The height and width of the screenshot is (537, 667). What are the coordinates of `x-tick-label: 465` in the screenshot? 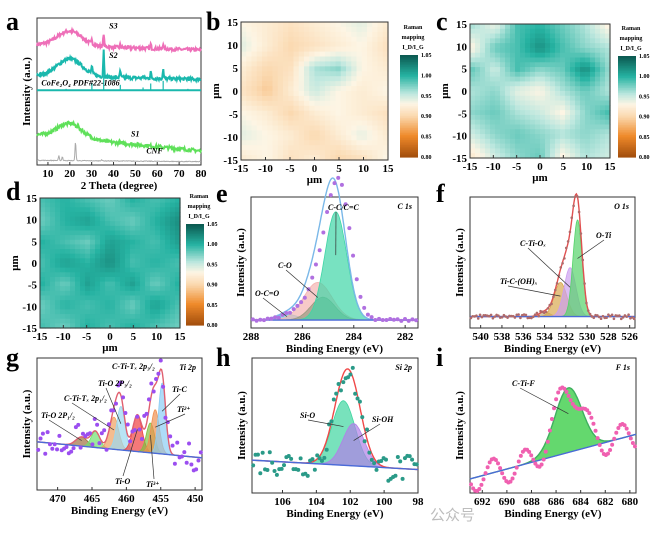 It's located at (92, 499).